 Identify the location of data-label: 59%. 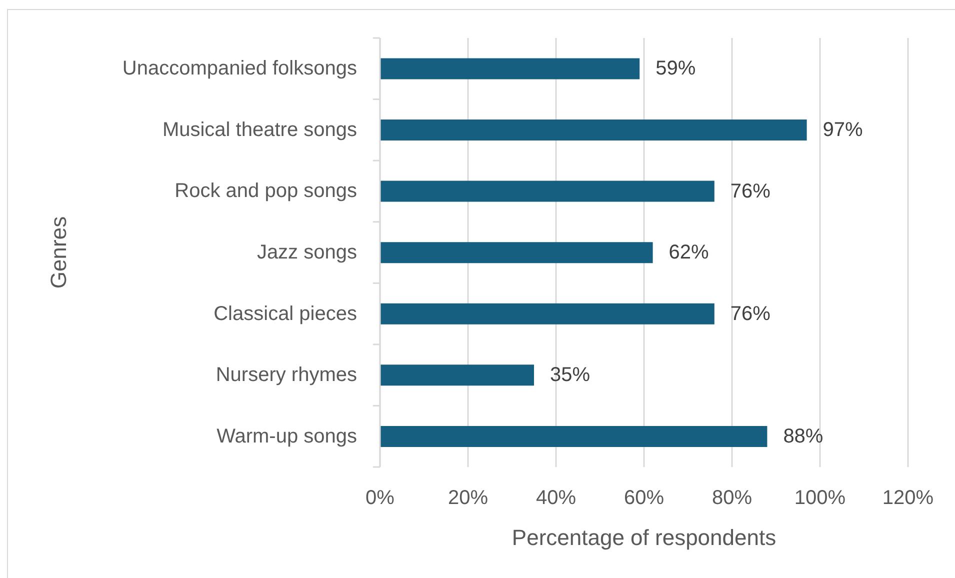
(676, 69).